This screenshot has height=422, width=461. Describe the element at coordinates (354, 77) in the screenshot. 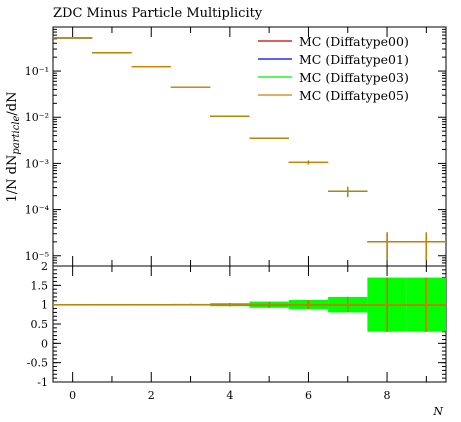

I see `legend-label: MC (Diffatype03)` at that location.